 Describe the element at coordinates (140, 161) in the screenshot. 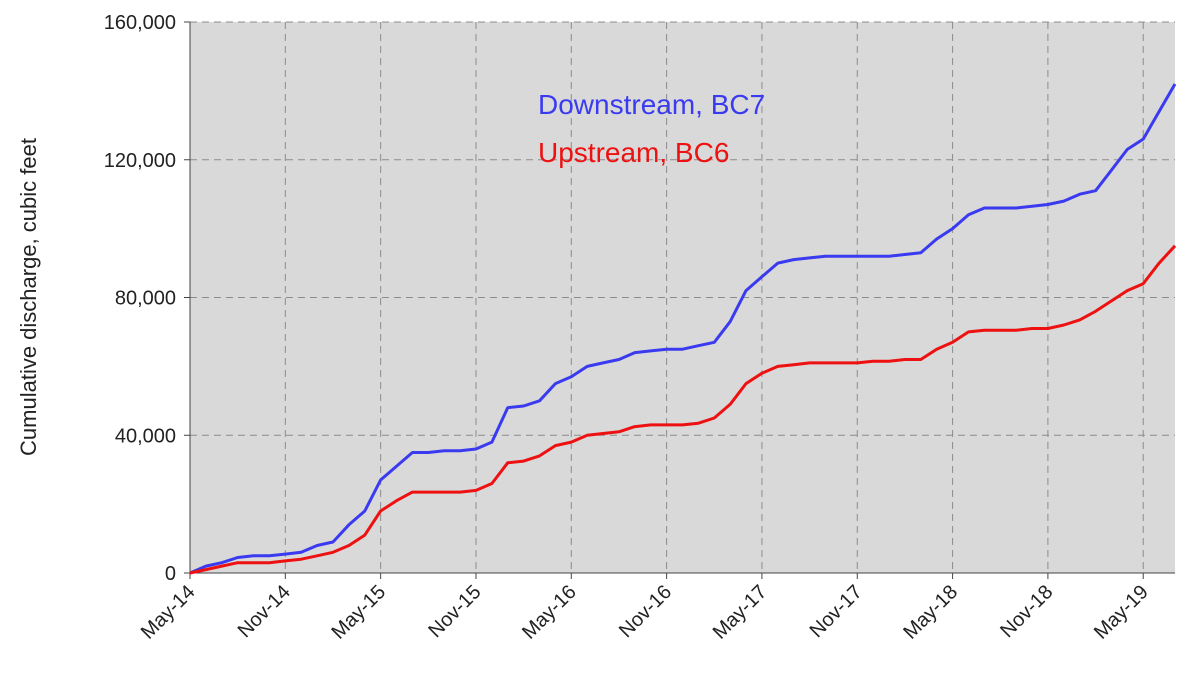

I see `y-tick-label: 120,000` at that location.